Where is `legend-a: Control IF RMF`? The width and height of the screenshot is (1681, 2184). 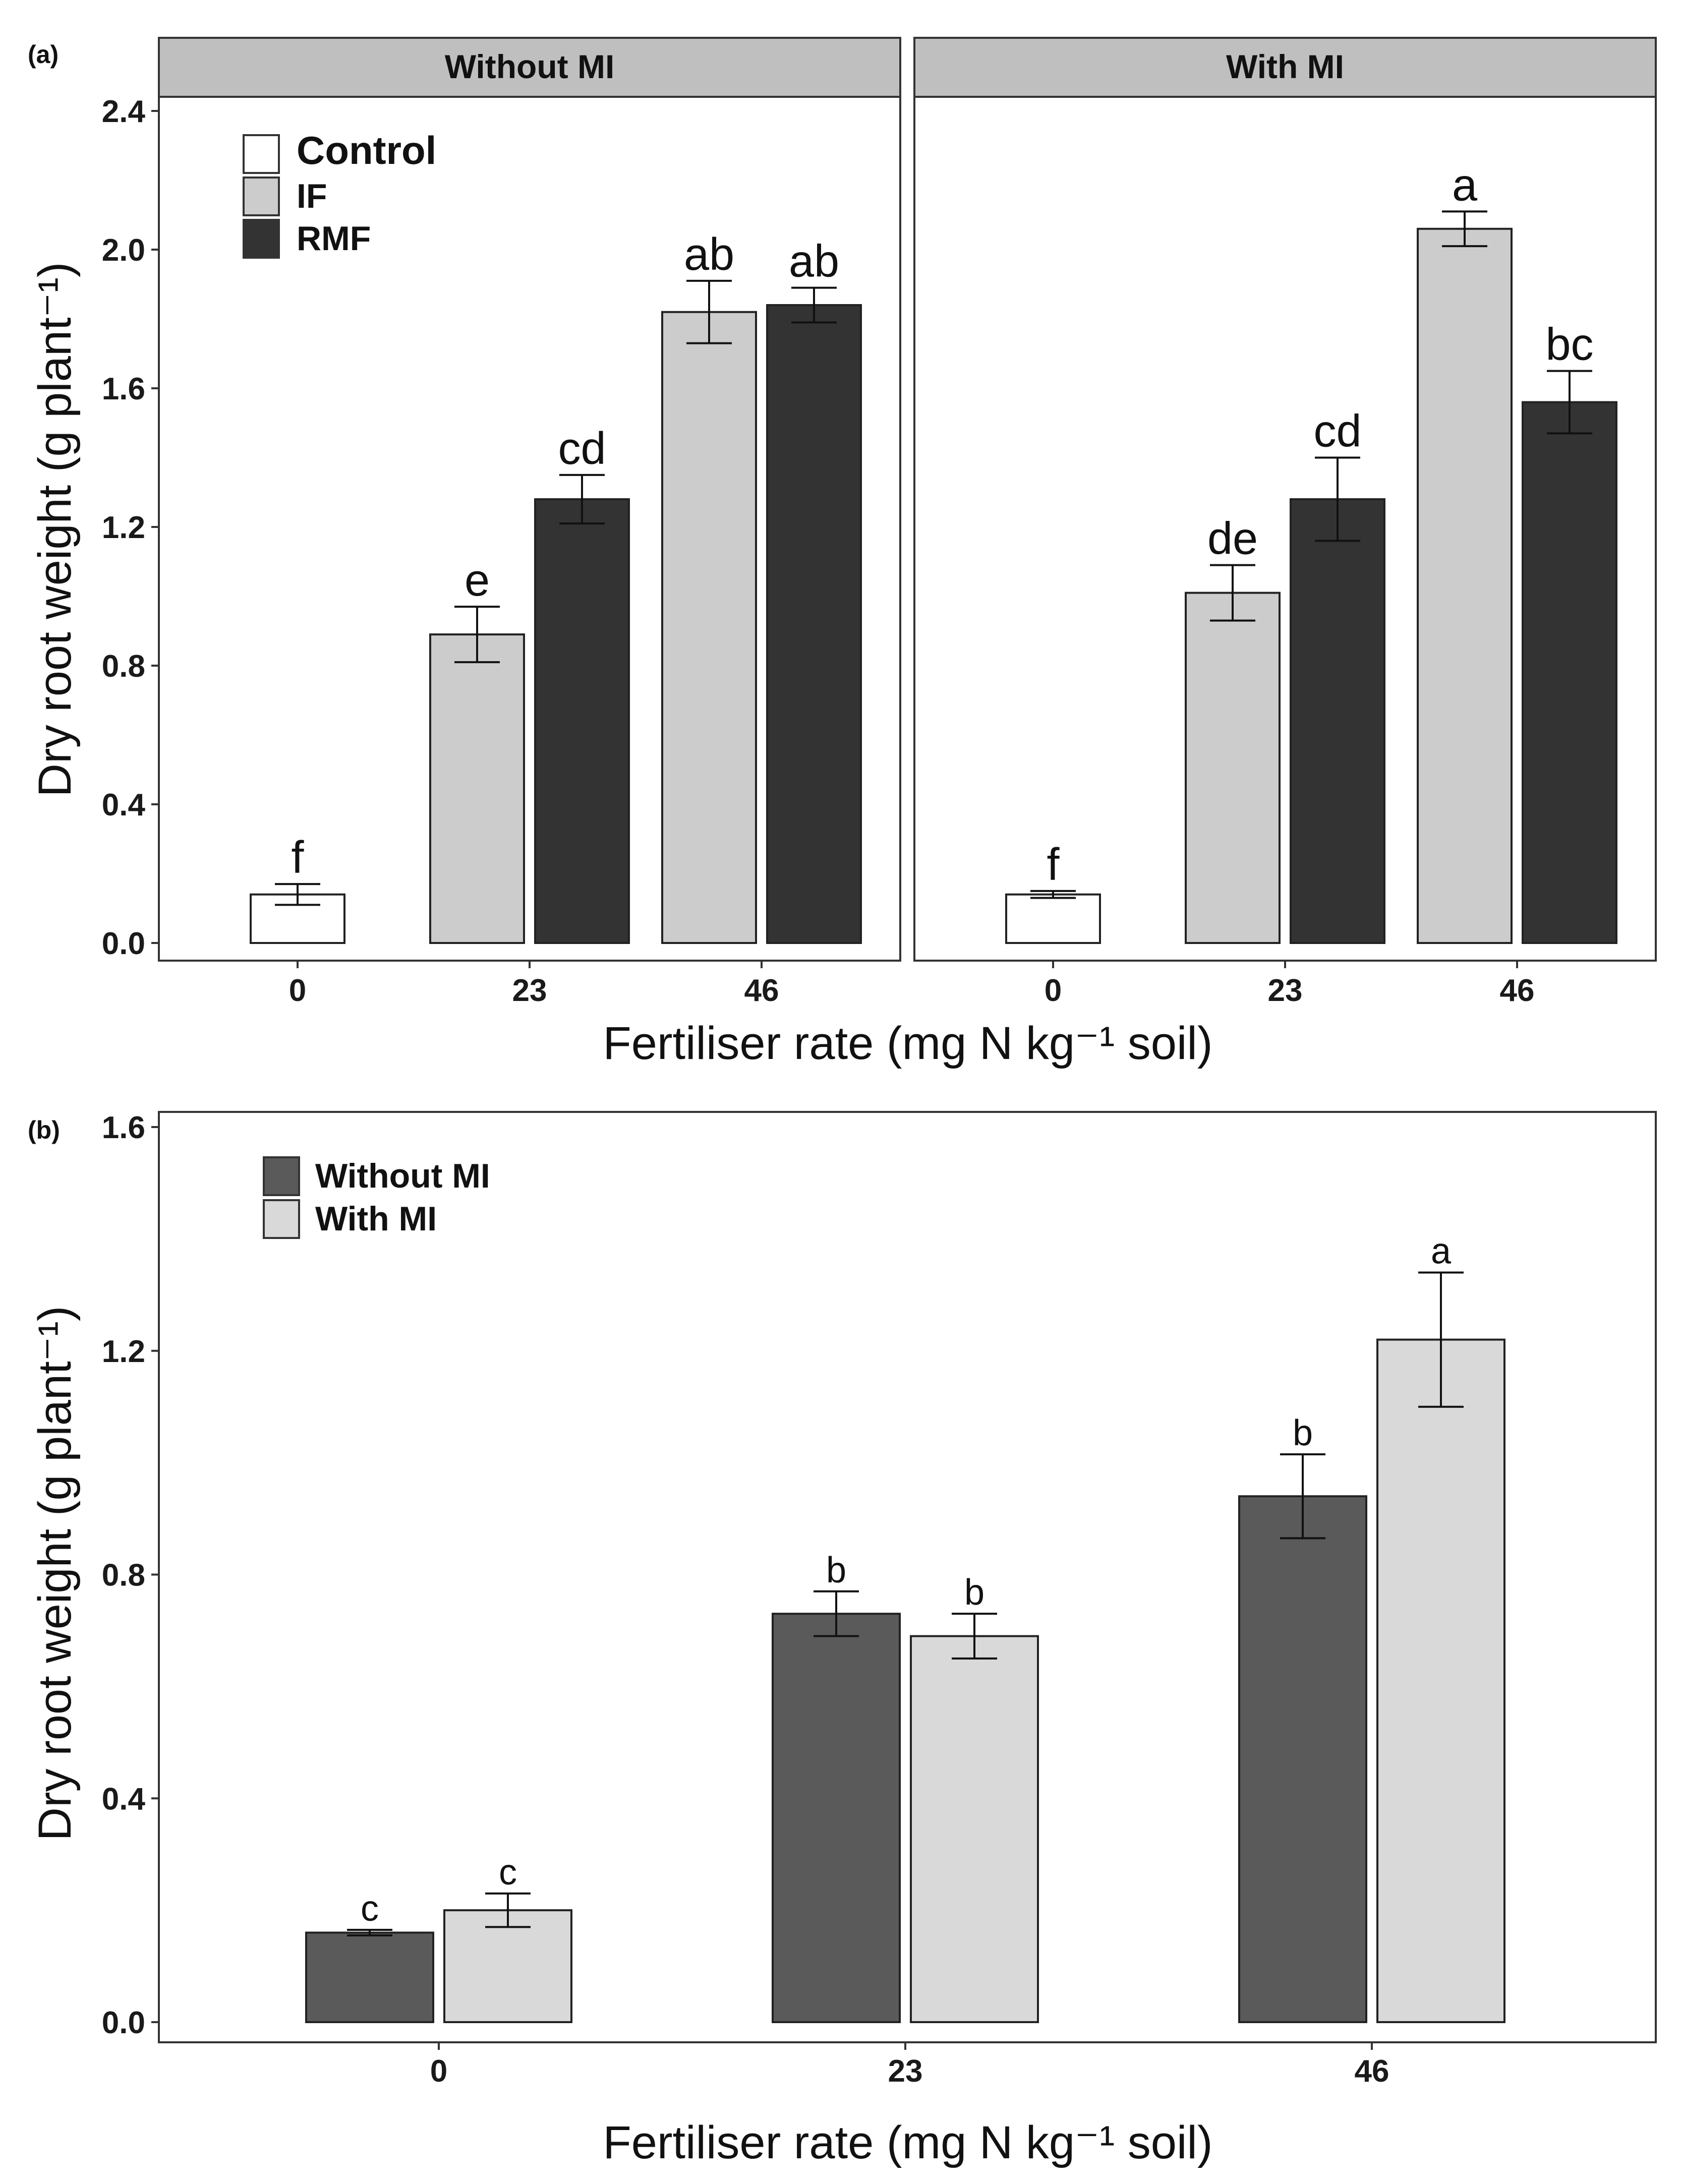 legend-a: Control IF RMF is located at coordinates (339, 193).